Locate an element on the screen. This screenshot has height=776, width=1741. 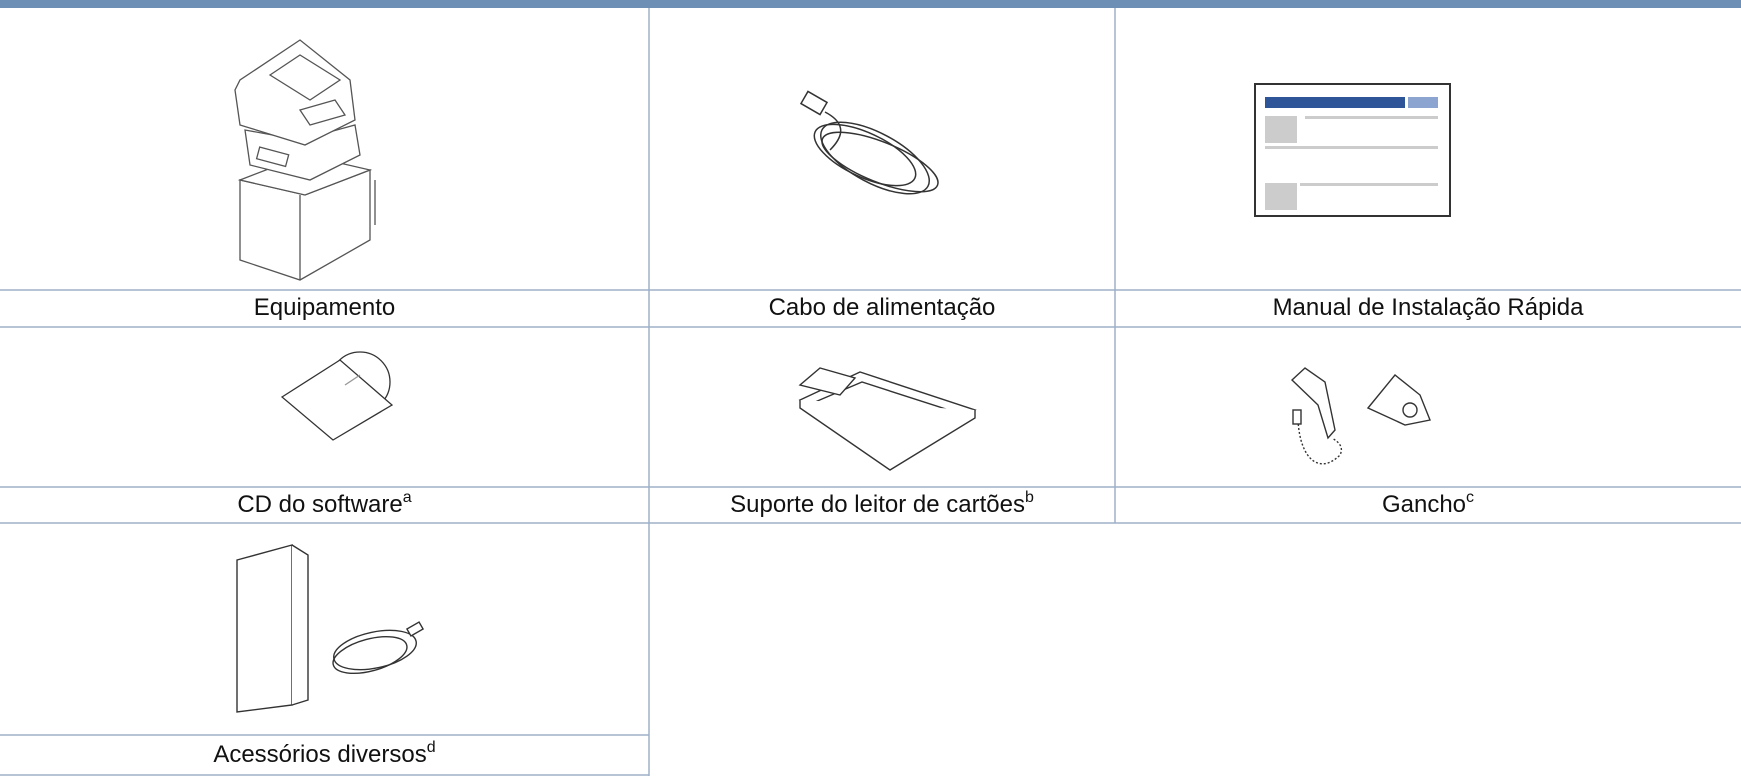
label-text: Manual de Instalação Rápida is located at coordinates (1428, 307).